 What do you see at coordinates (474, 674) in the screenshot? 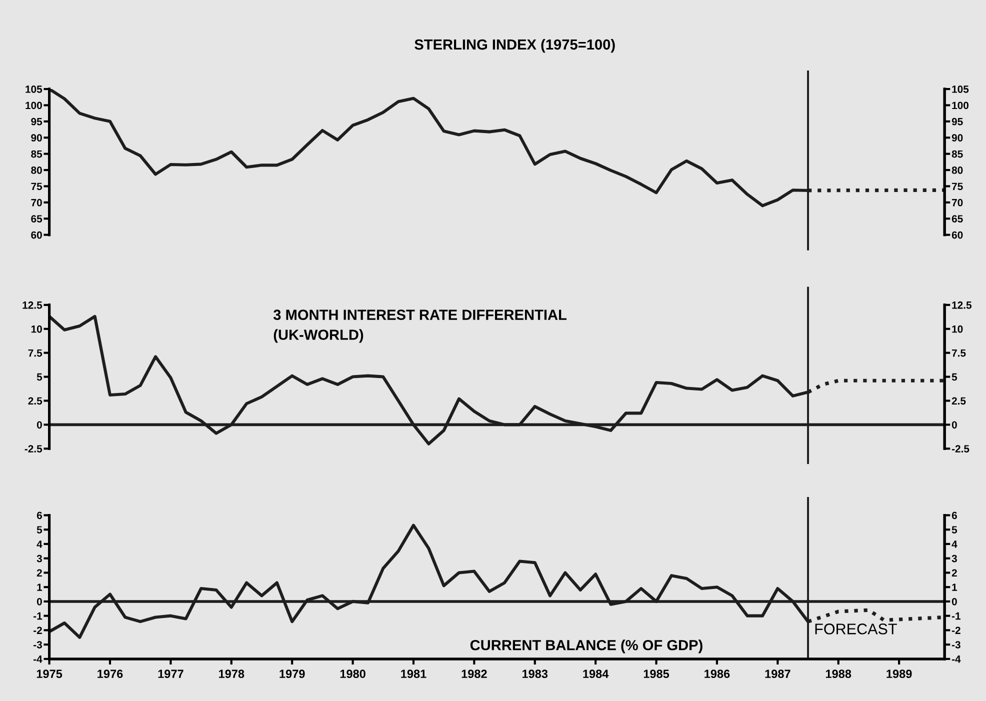
I see `x-tick-label: 1982` at bounding box center [474, 674].